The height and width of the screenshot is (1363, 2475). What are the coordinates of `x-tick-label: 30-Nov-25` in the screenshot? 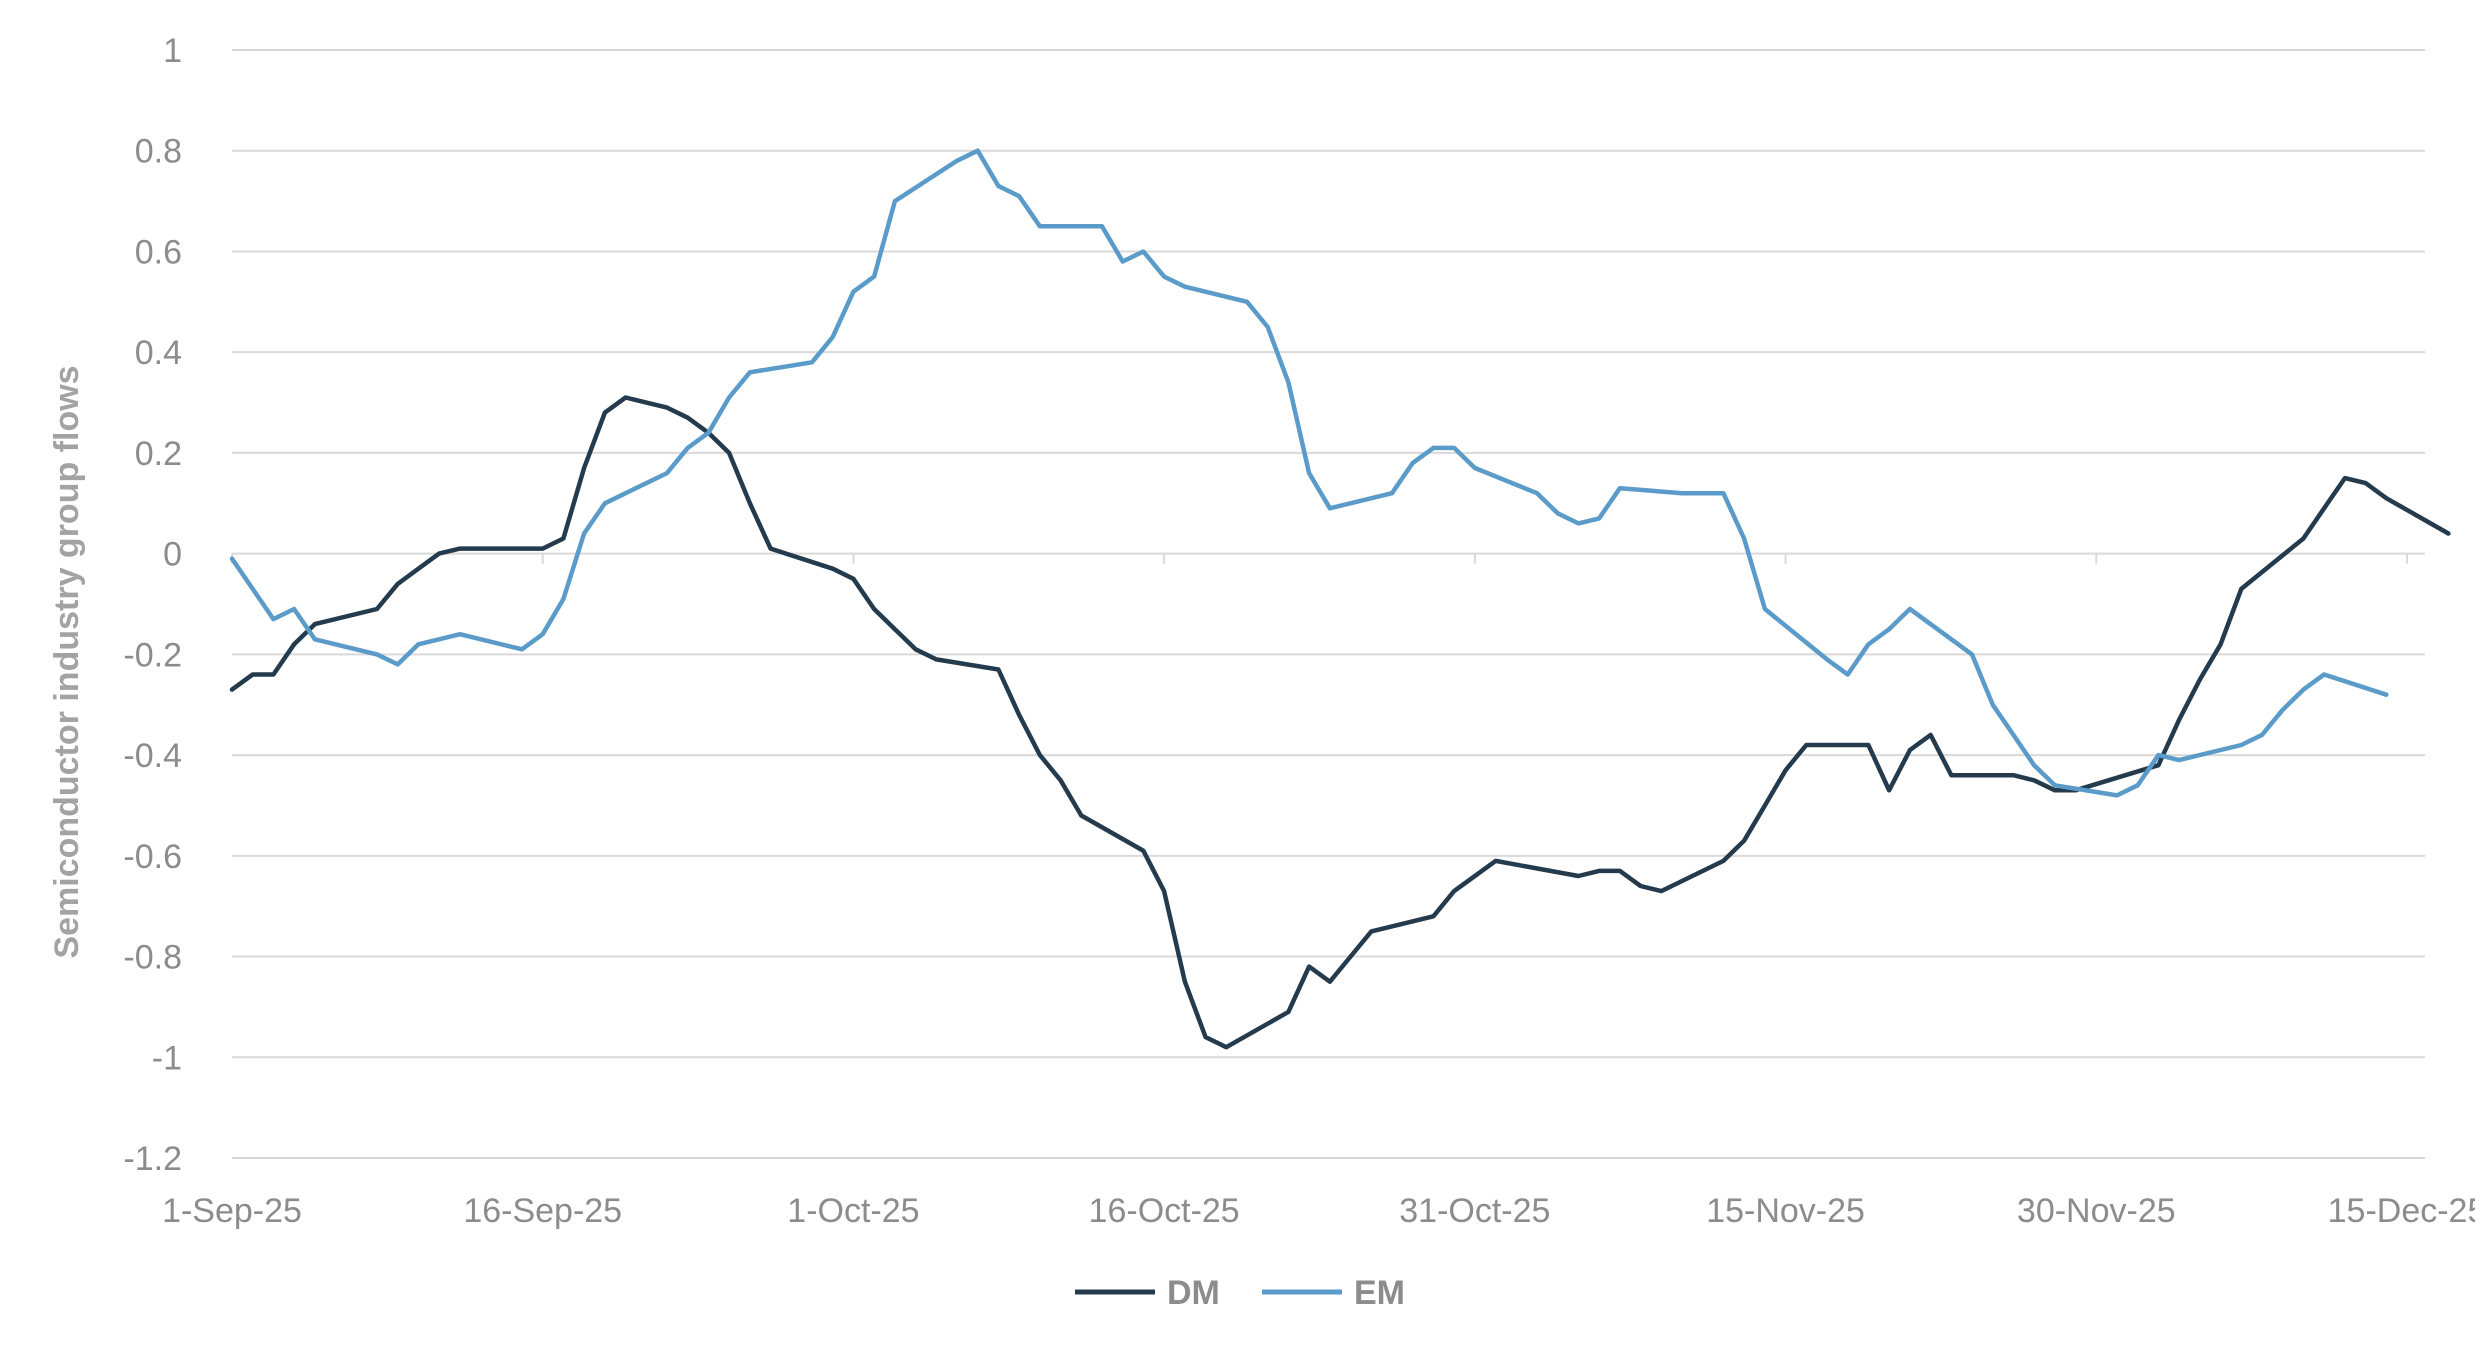 It's located at (2096, 1211).